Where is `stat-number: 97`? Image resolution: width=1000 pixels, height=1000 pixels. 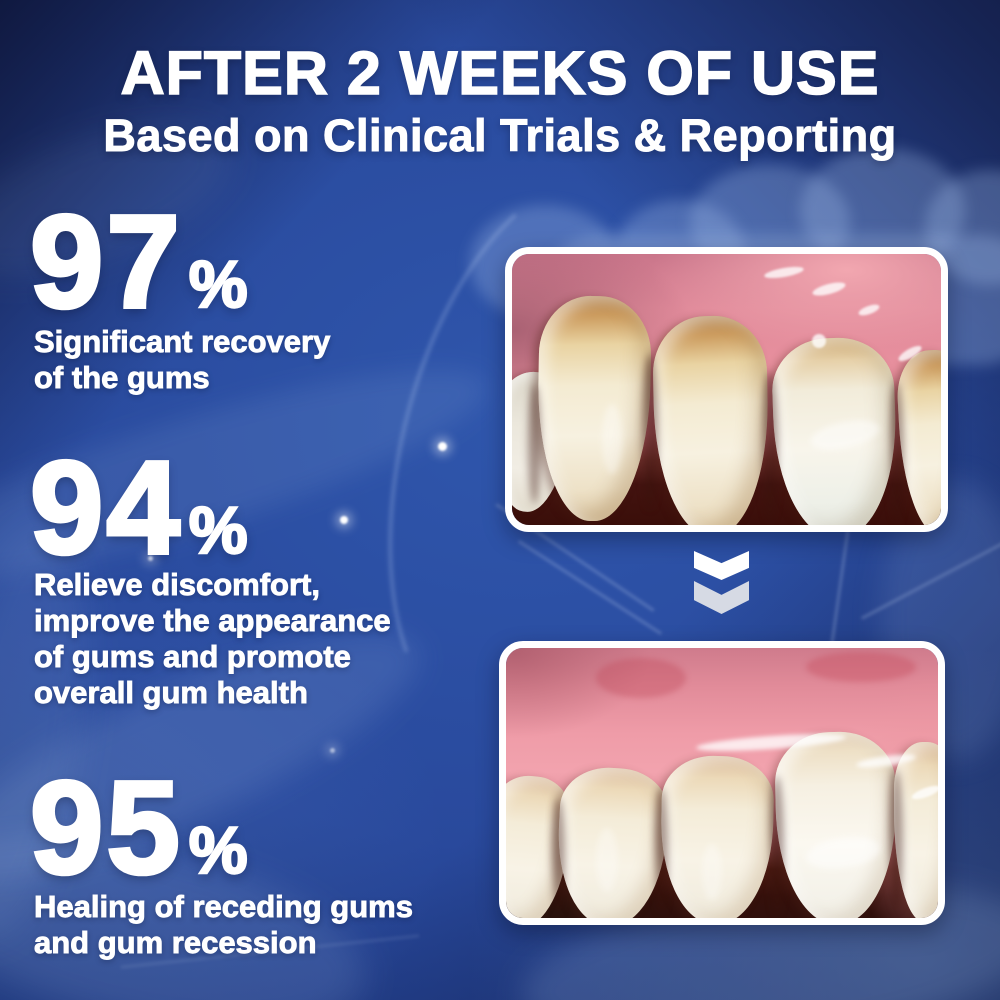 stat-number: 97 is located at coordinates (105, 261).